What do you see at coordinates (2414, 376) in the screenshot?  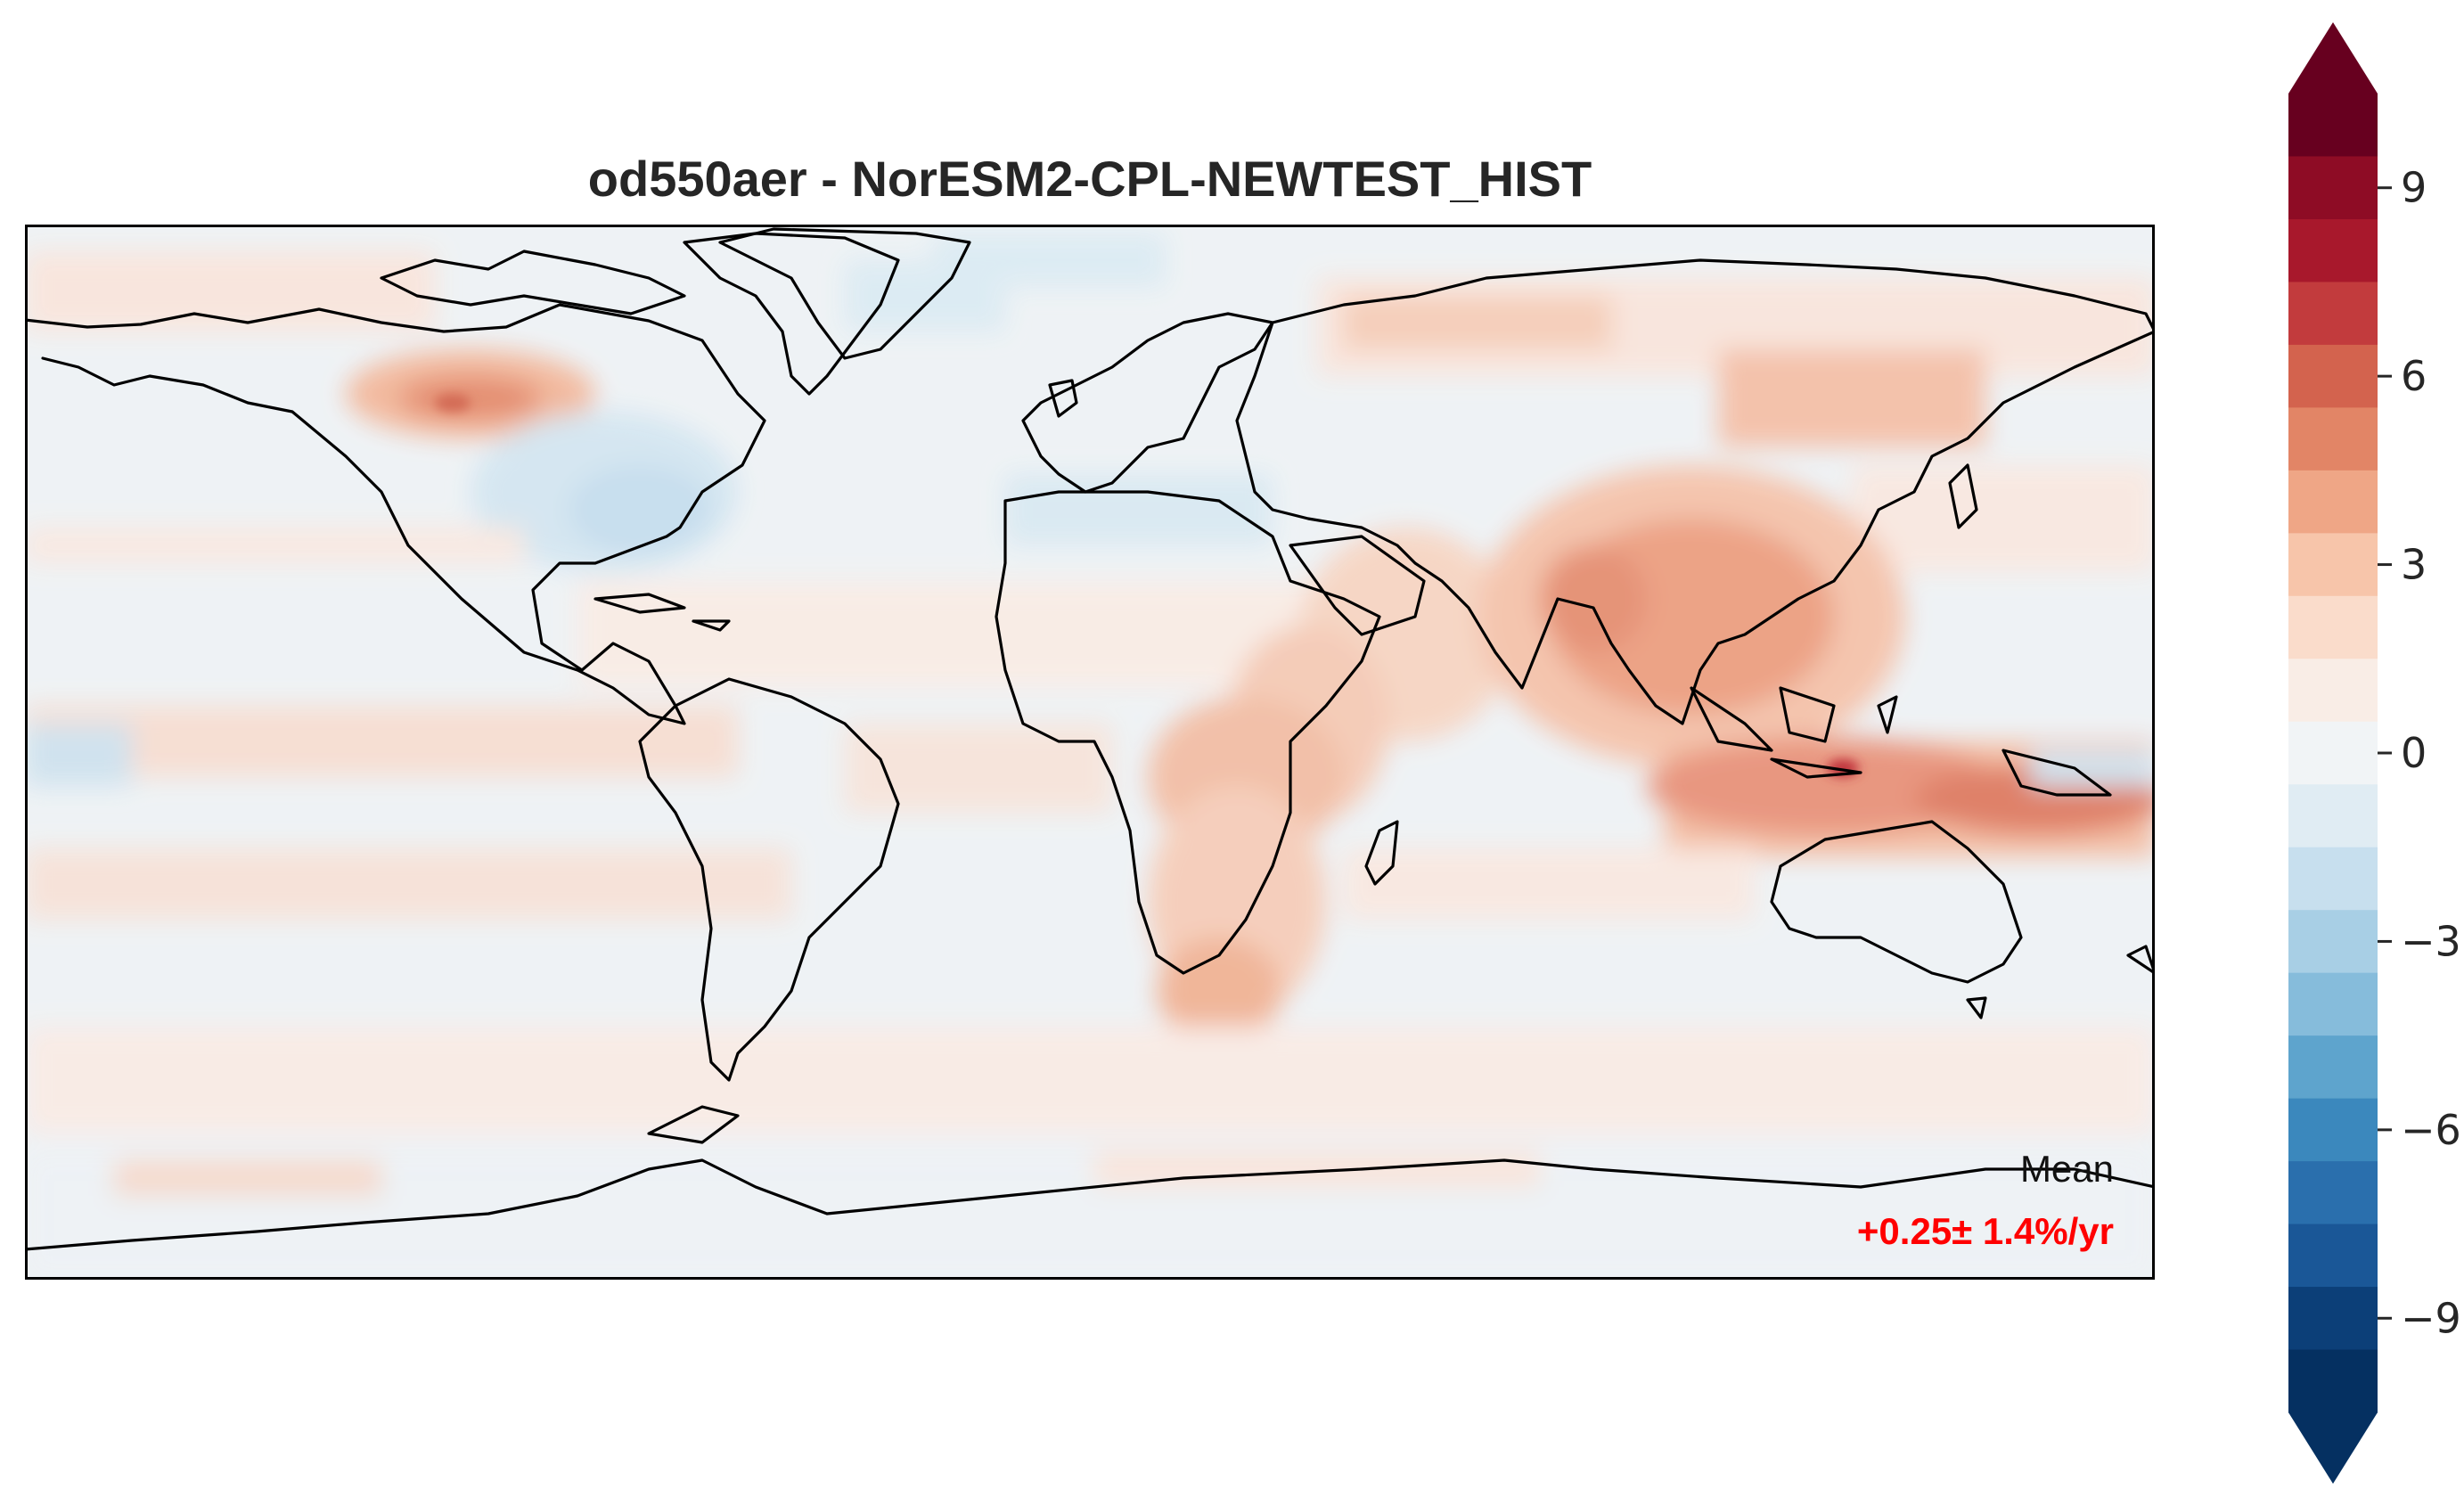 I see `colorbar-tick-label: 6` at bounding box center [2414, 376].